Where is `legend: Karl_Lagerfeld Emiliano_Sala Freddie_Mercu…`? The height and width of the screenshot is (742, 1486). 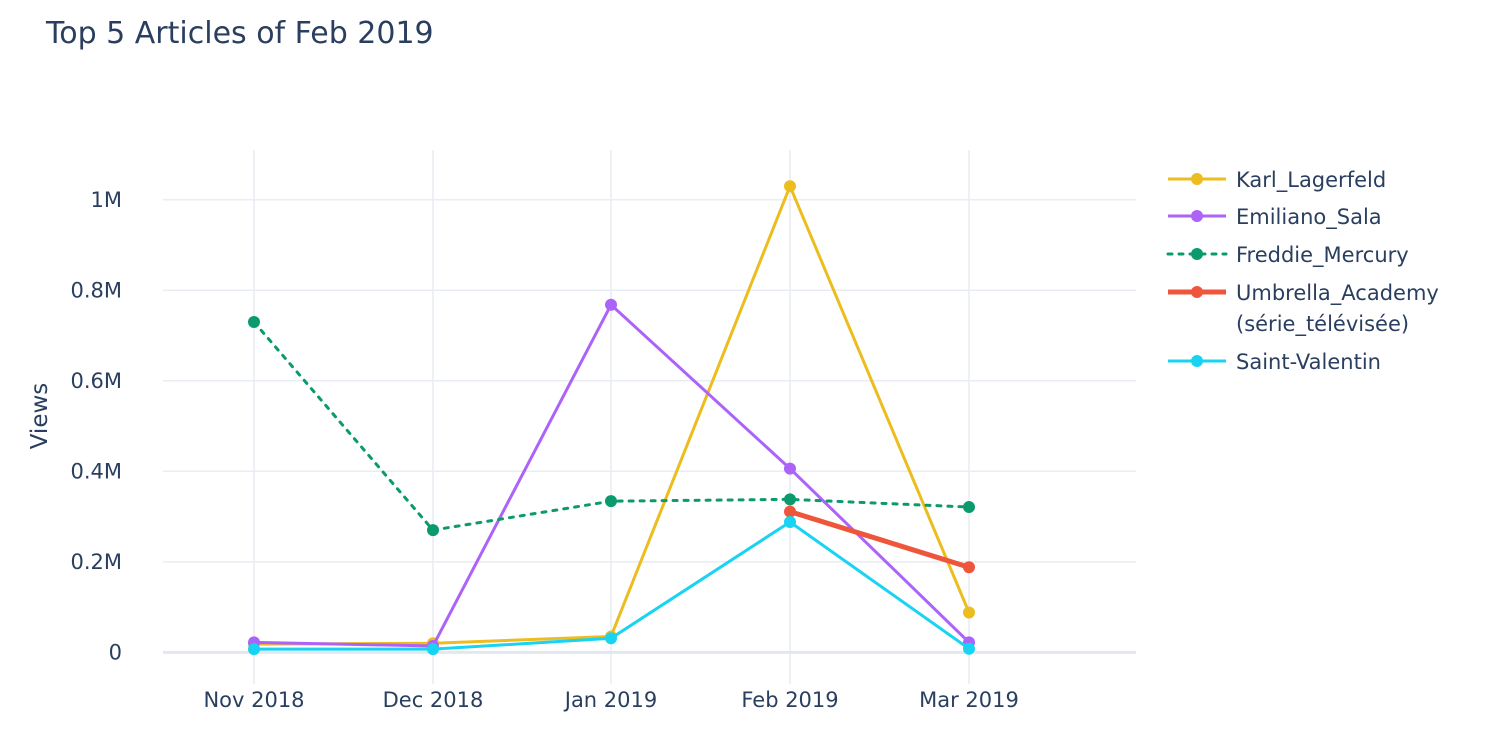
legend: Karl_Lagerfeld Emiliano_Sala Freddie_Mercu… is located at coordinates (1302, 271).